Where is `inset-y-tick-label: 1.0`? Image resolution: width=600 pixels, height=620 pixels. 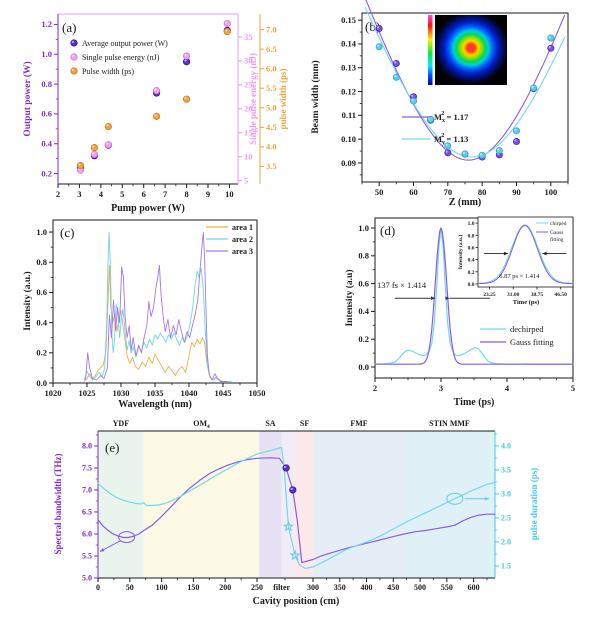
inset-y-tick-label: 1.0 is located at coordinates (471, 224).